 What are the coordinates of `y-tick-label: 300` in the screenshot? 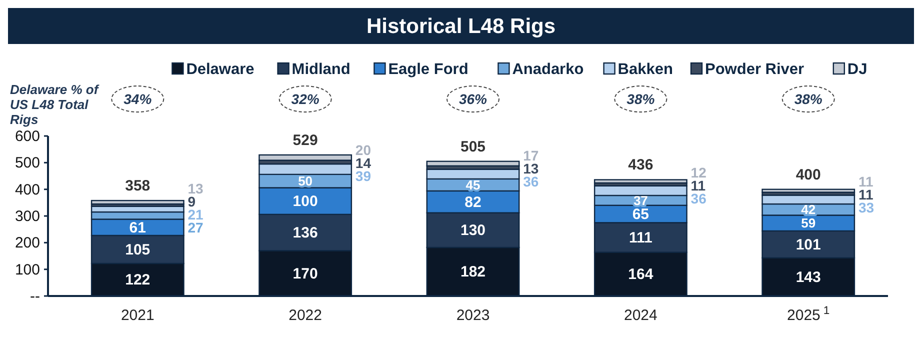 It's located at (27, 216).